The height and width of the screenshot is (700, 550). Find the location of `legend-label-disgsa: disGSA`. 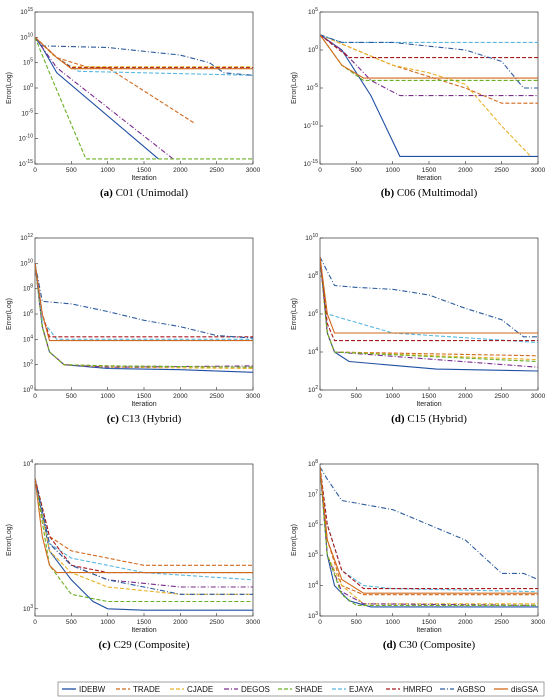

legend-label-disgsa: disGSA is located at coordinates (525, 689).